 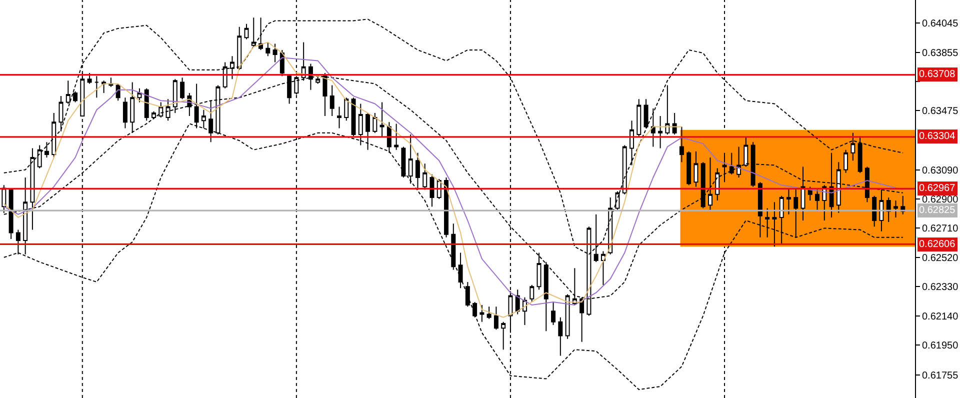 I want to click on y-tick-label: 0.63475, so click(x=940, y=112).